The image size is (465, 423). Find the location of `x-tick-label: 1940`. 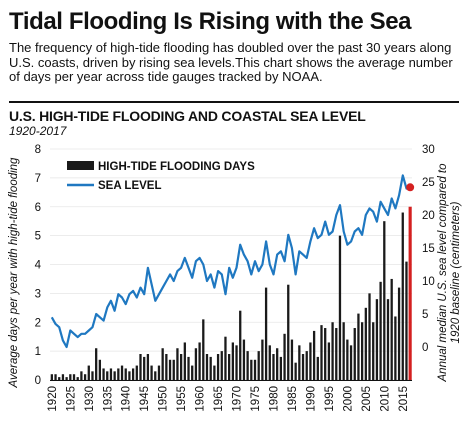

x-tick-label: 1940 is located at coordinates (127, 399).